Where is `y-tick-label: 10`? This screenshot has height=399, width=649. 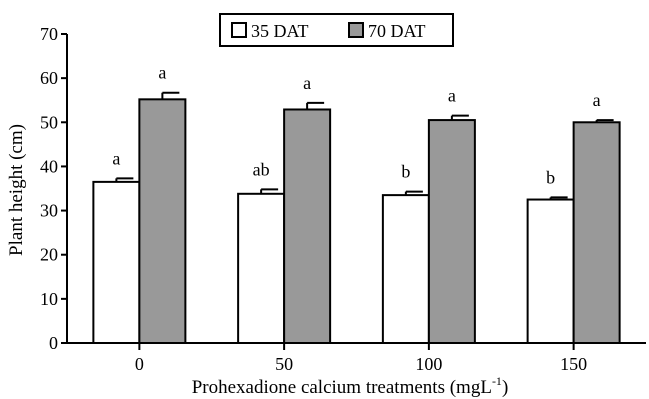
y-tick-label: 10 is located at coordinates (49, 299).